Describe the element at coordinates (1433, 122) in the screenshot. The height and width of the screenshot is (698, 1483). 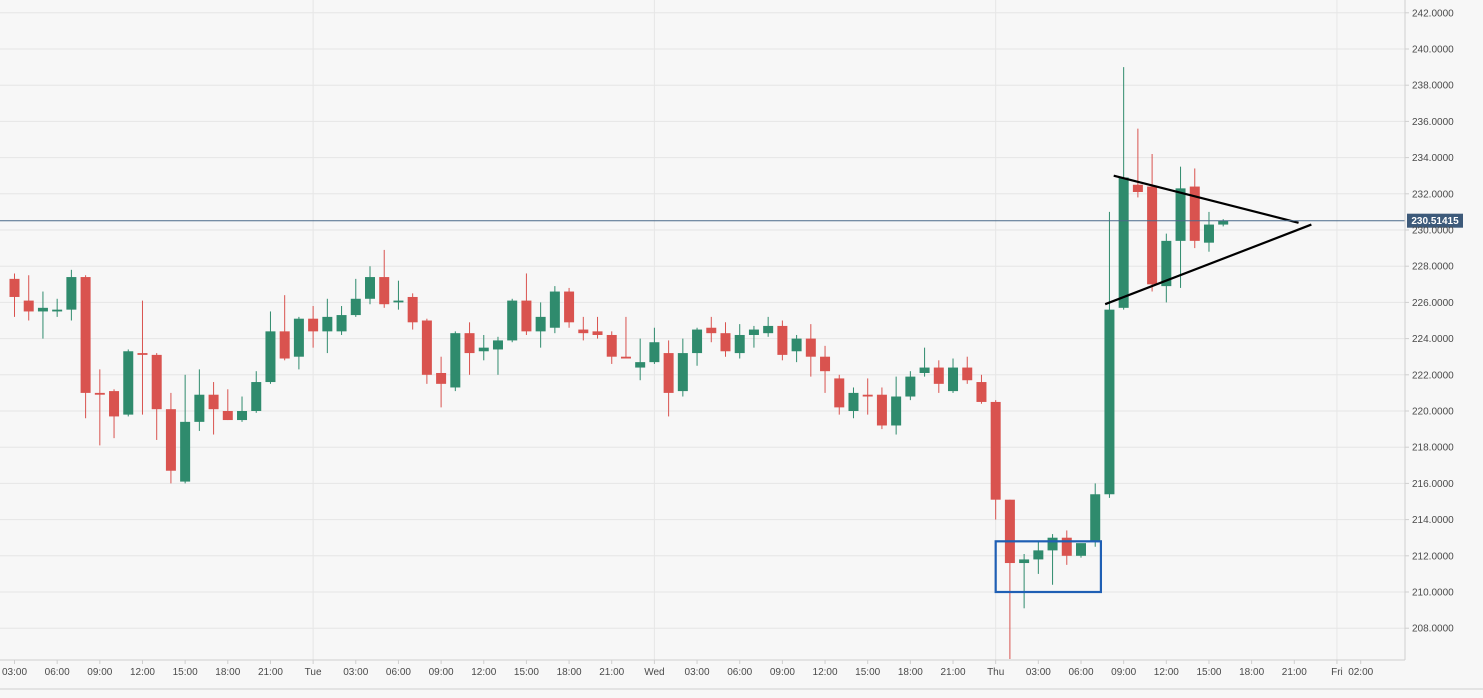
I see `y-tick-label: 236.0000` at that location.